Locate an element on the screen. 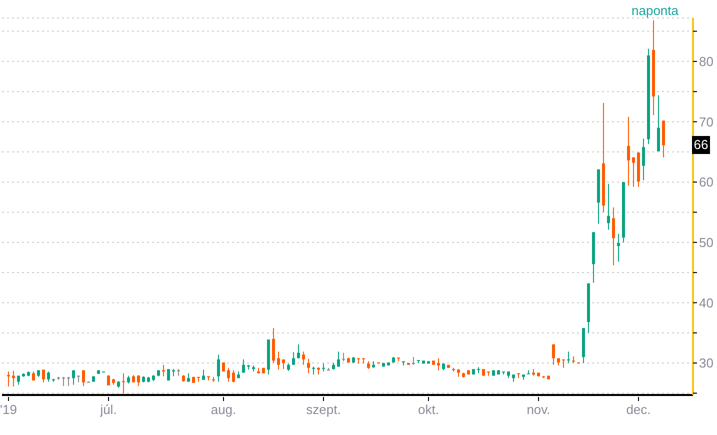 This screenshot has width=717, height=435. x-tick-label: okt. is located at coordinates (428, 409).